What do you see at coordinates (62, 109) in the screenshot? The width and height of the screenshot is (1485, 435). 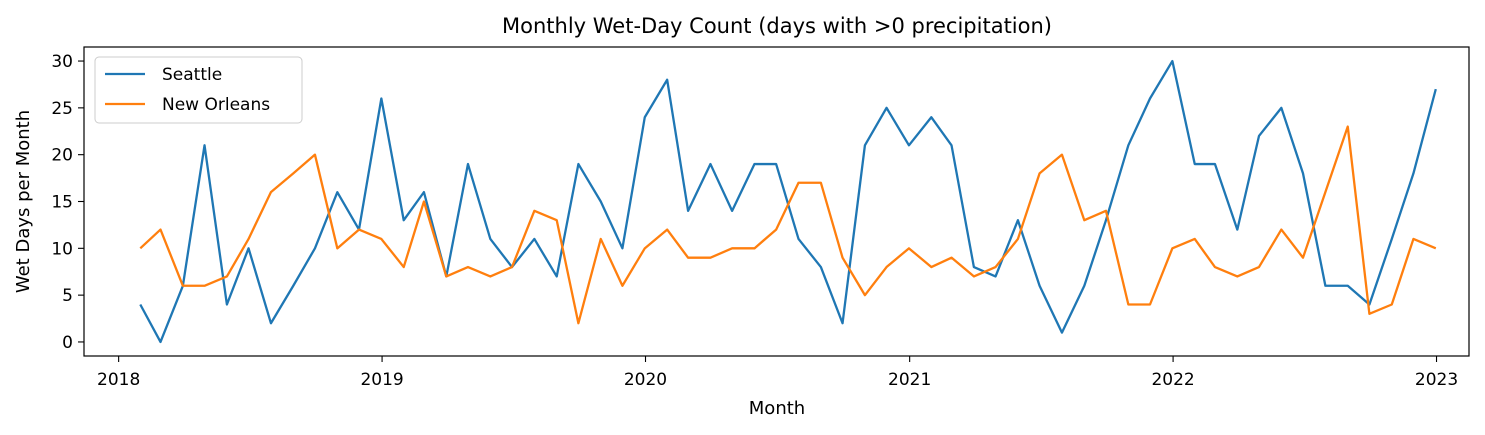 I see `y-tick-label: 25` at bounding box center [62, 109].